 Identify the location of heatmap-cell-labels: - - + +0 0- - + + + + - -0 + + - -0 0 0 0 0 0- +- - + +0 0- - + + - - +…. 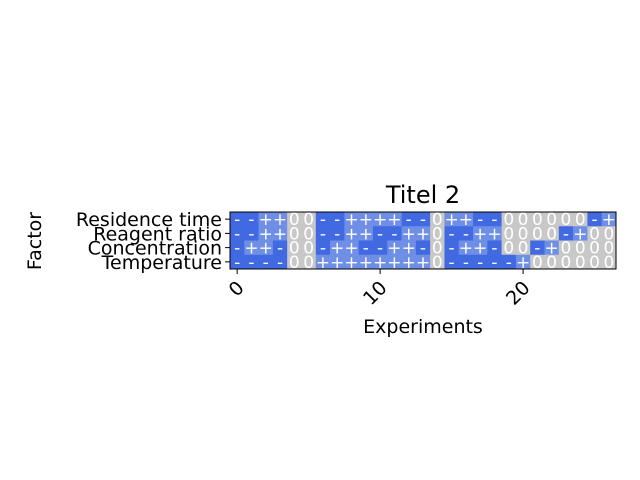
(425, 241).